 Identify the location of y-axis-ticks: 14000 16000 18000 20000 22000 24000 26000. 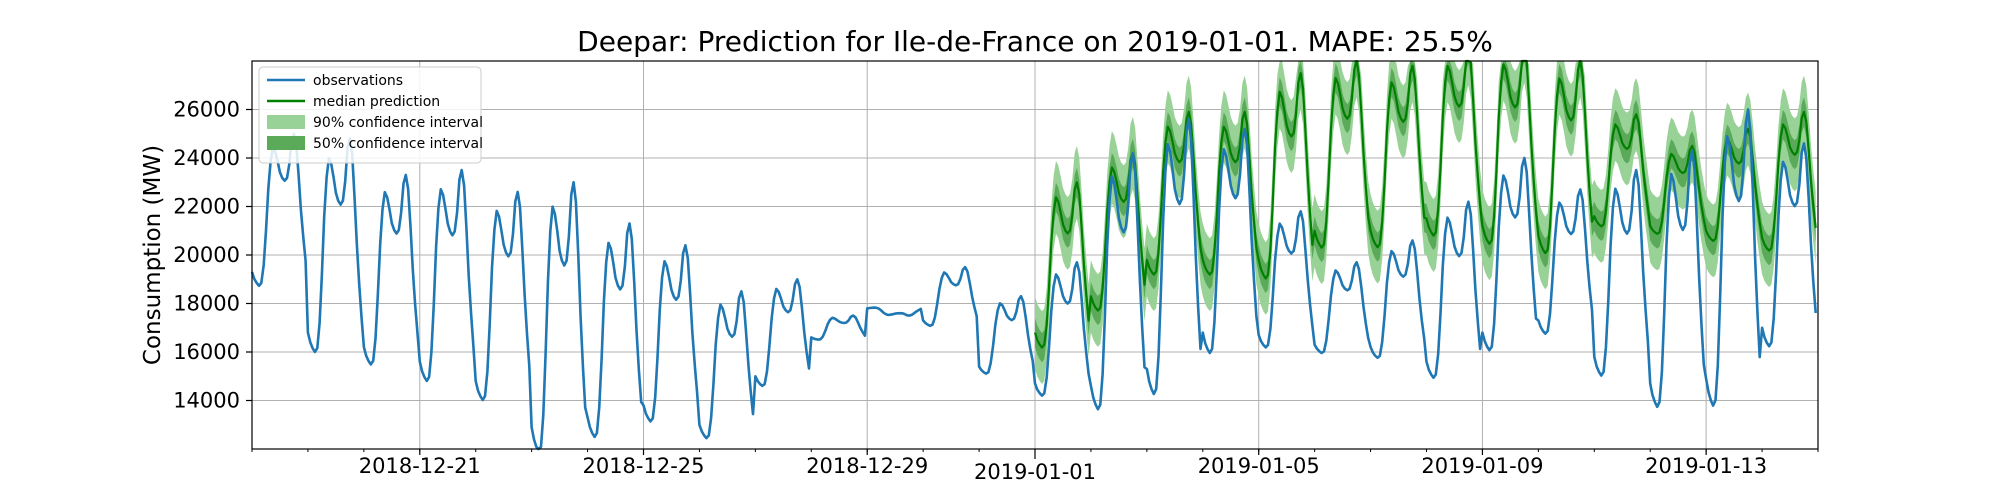
(212, 255).